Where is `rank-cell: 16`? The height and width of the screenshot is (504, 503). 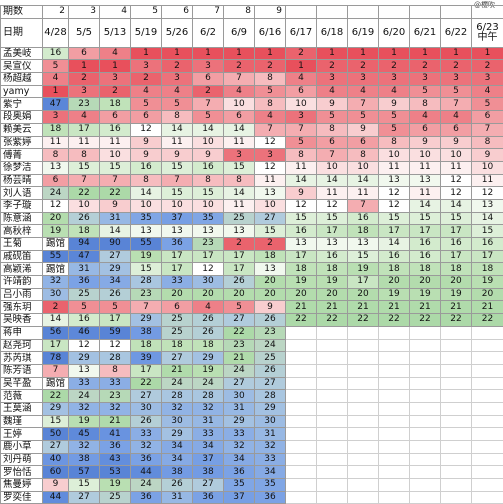
rank-cell: 16 is located at coordinates (301, 231).